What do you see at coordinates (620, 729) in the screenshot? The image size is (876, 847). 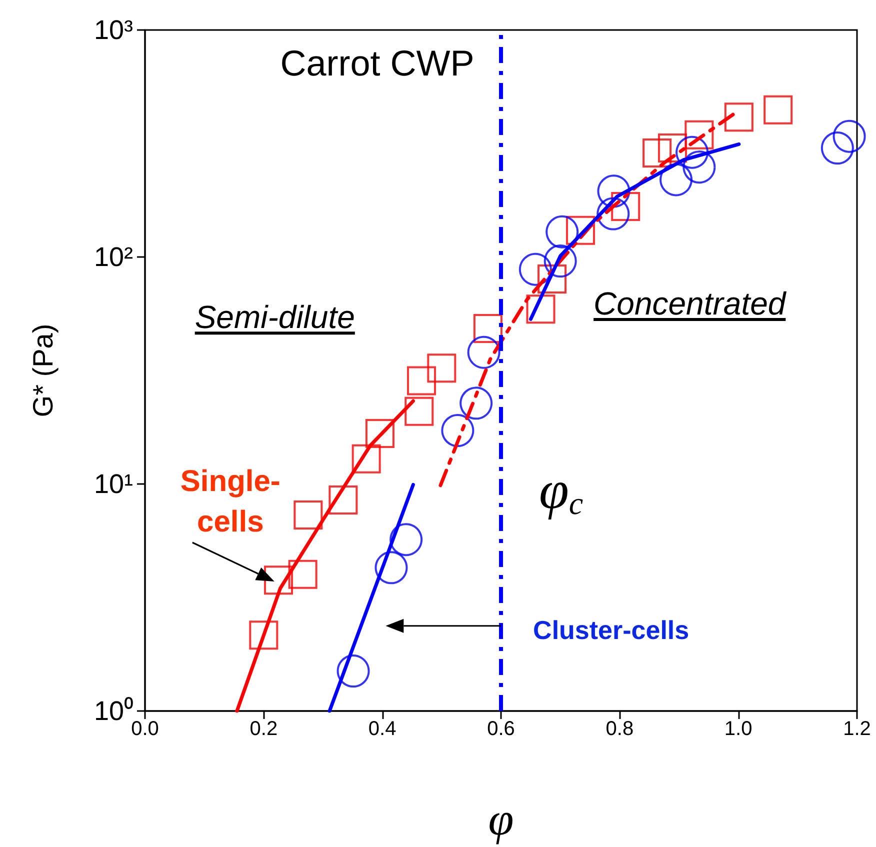 I see `x-tick-label: 0.8` at bounding box center [620, 729].